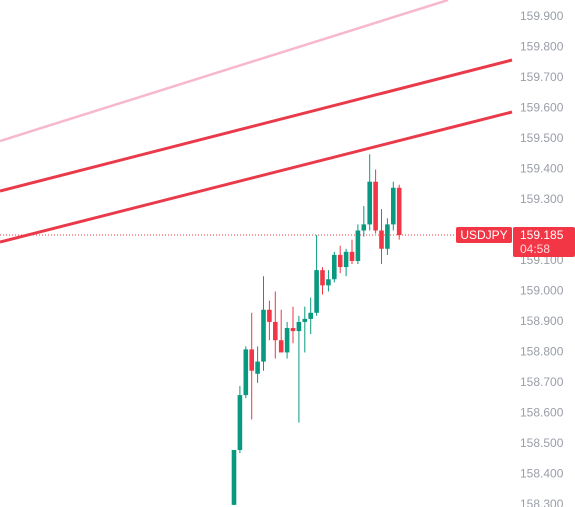  I want to click on y-tick-label: 158.700, so click(542, 382).